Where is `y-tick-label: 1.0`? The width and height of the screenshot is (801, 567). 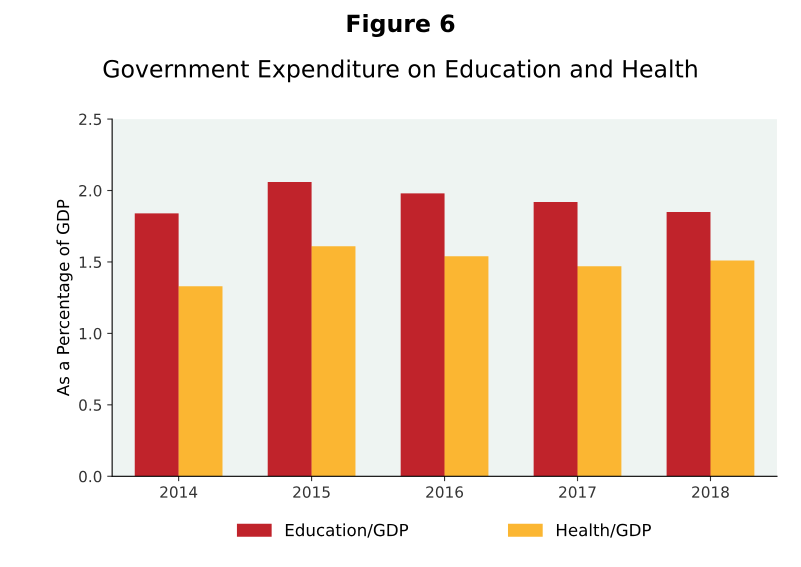 y-tick-label: 1.0 is located at coordinates (91, 334).